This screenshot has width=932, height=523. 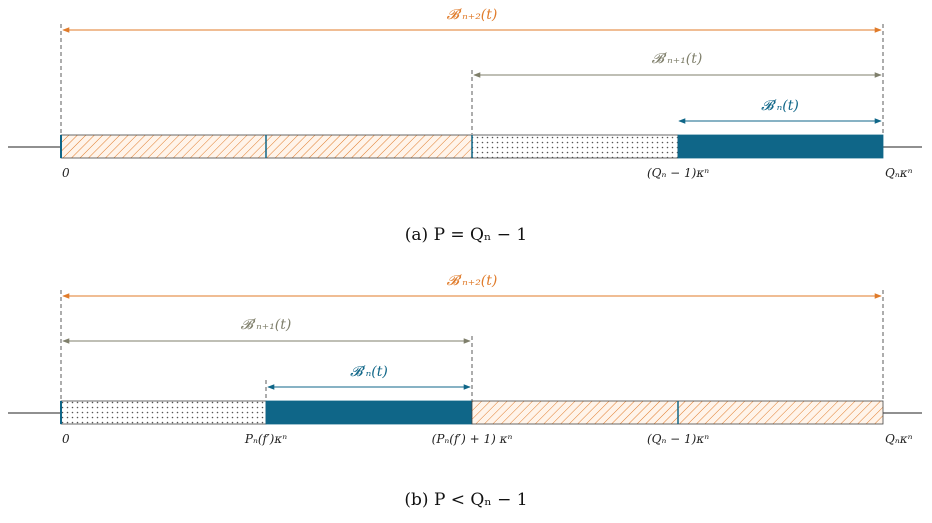 I want to click on brace-b-n-label: 𝓑′ₙ(t), so click(x=369, y=372).